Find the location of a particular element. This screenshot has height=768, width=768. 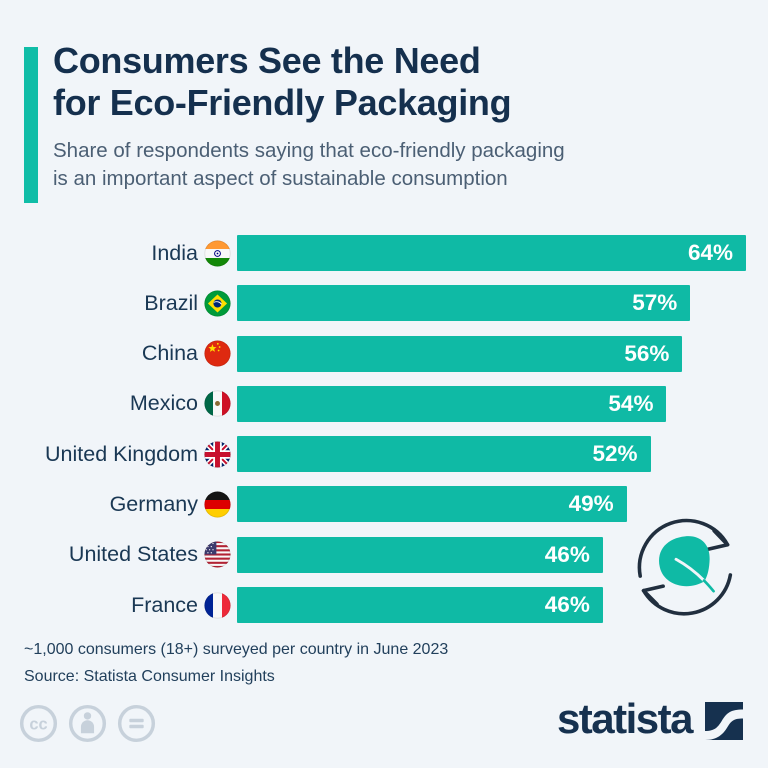

chart-row: China 56% is located at coordinates (384, 353).